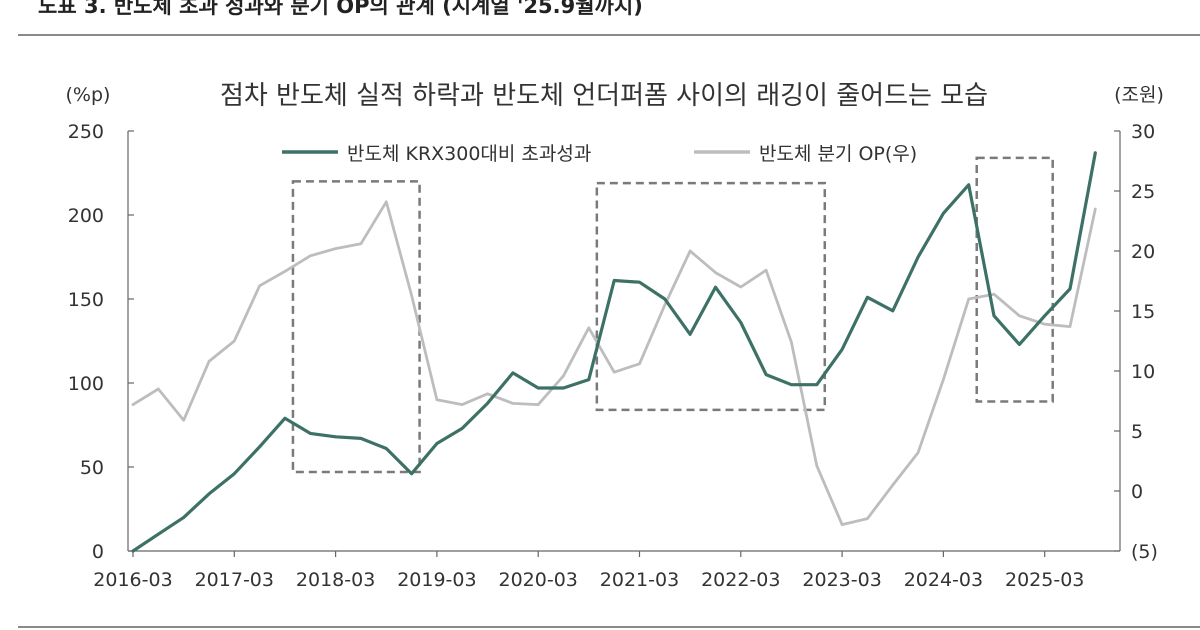 This screenshot has height=630, width=1200. I want to click on y-right-tick-label: (5), so click(1144, 552).